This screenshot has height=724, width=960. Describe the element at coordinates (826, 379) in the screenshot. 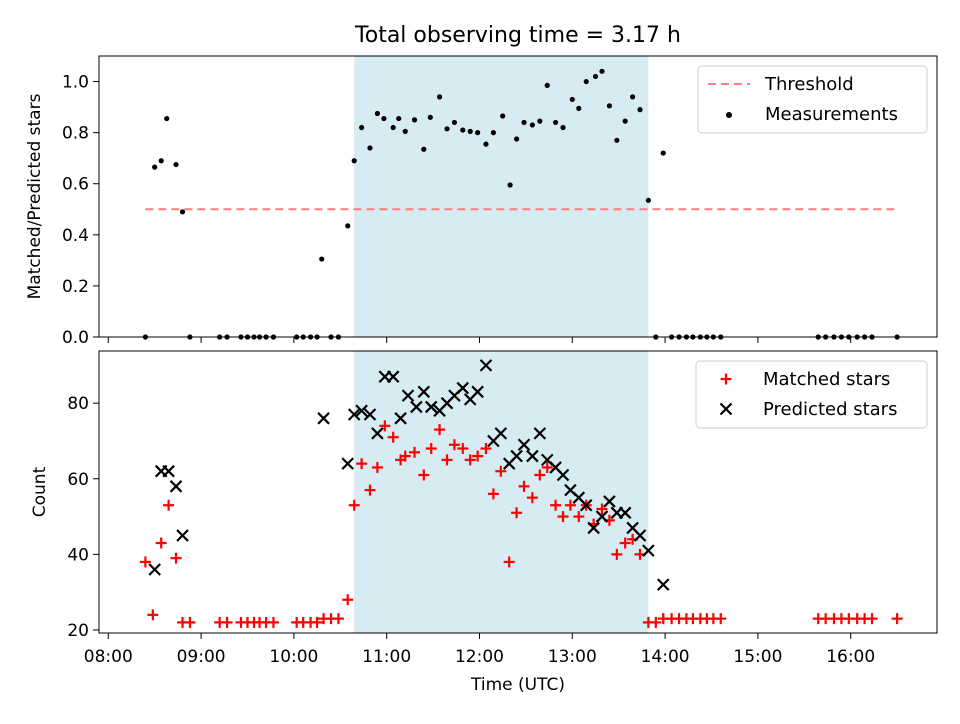

I see `legend-matched-label: Matched stars` at that location.